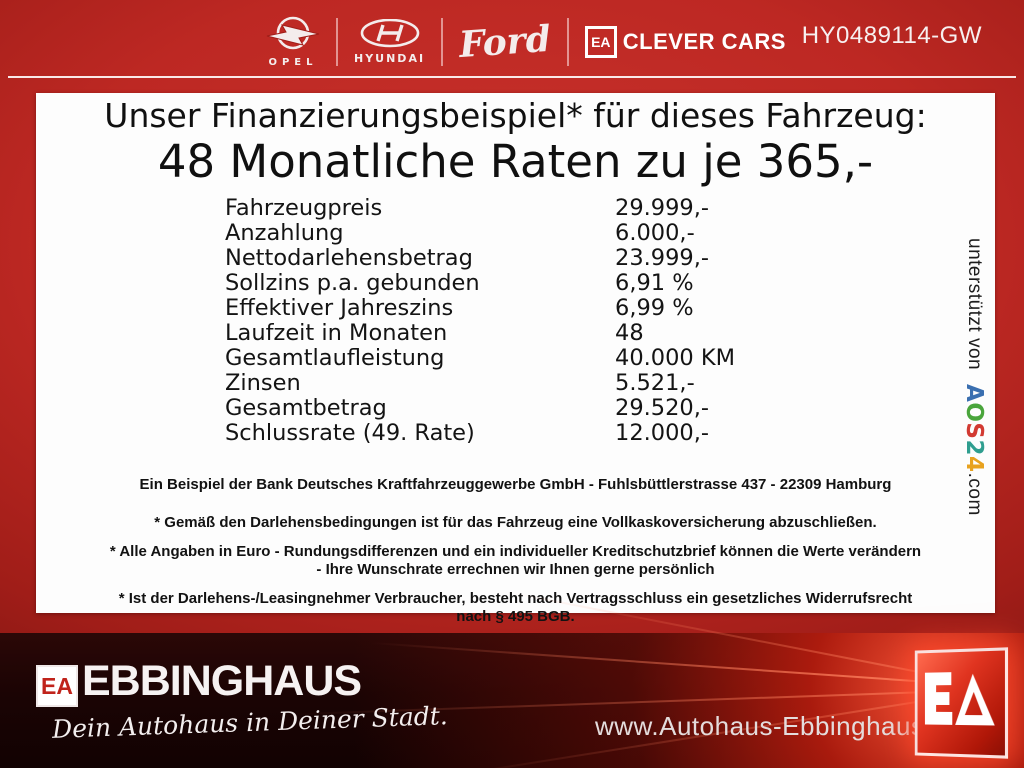  I want to click on sponsor-prefix: unterstützt von, so click(974, 304).